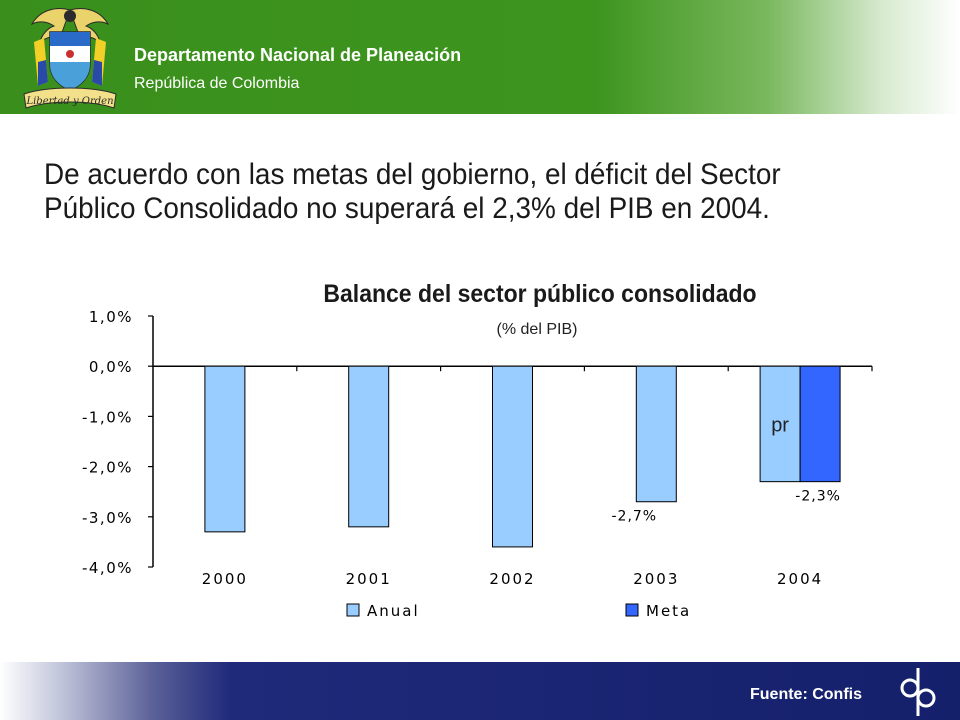  Describe the element at coordinates (656, 579) in the screenshot. I see `x-tick-label: 2003` at that location.